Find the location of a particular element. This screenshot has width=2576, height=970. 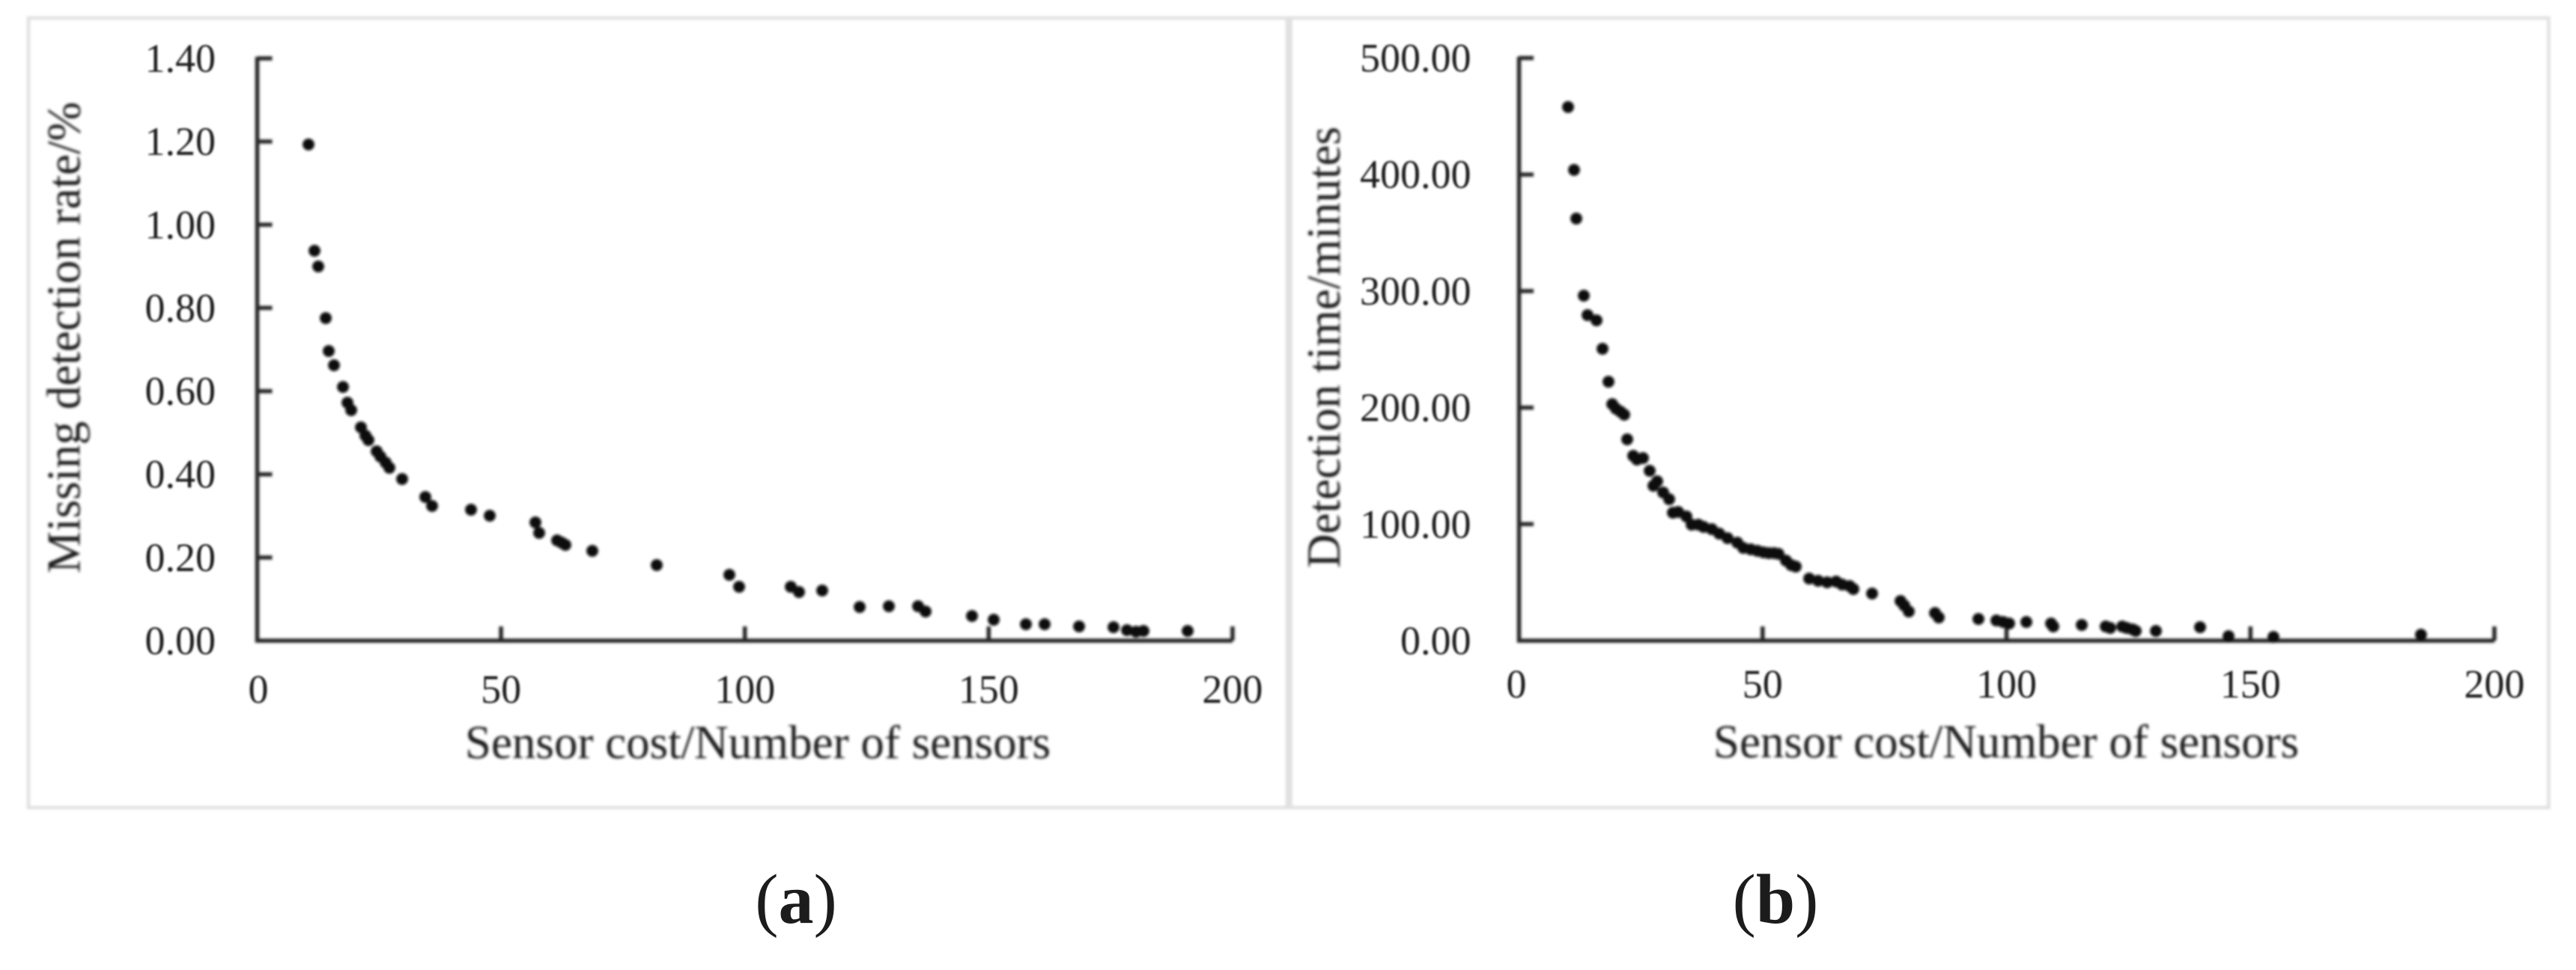

svg-text: Missing detection rate/% is located at coordinates (64, 337).